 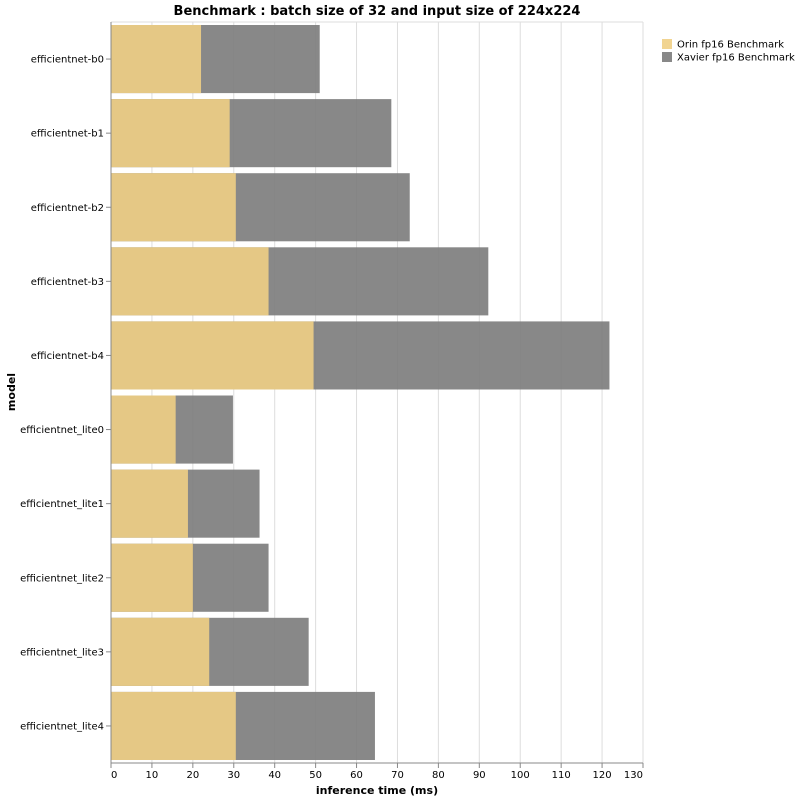 What do you see at coordinates (520, 775) in the screenshot?
I see `x-tick-label-100: 100` at bounding box center [520, 775].